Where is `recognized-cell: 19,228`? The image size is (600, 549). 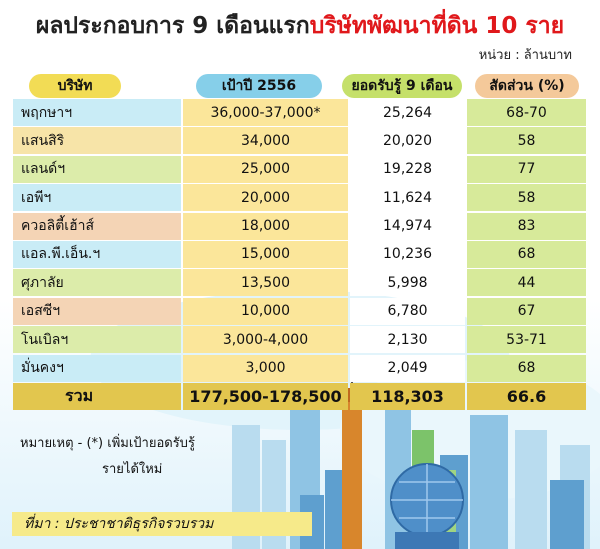 recognized-cell: 19,228 is located at coordinates (407, 169).